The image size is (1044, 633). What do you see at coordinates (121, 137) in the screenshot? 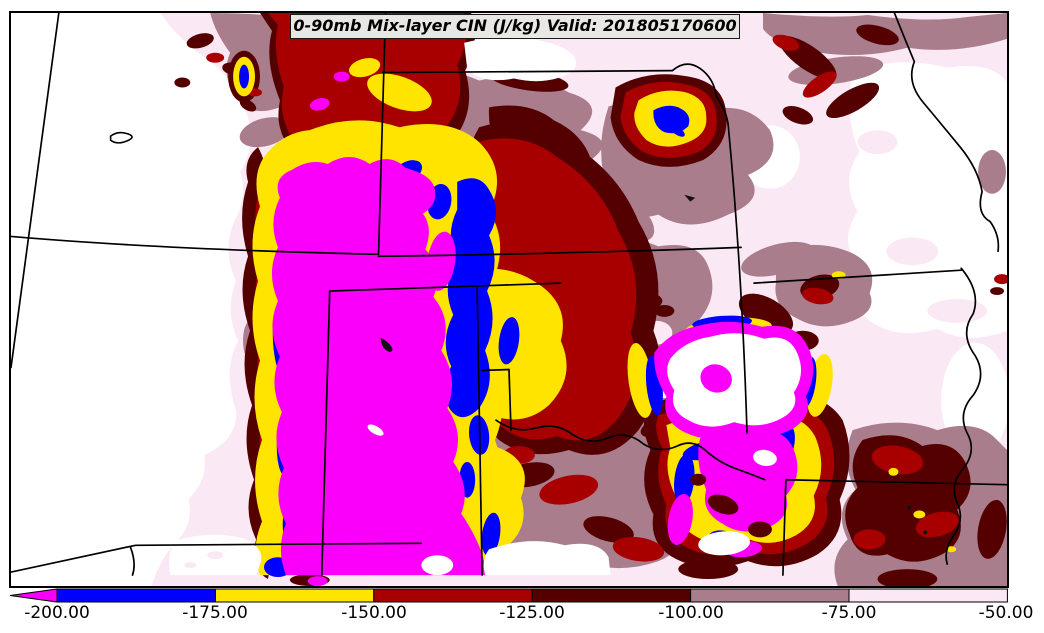
I see `lake-icon` at bounding box center [121, 137].